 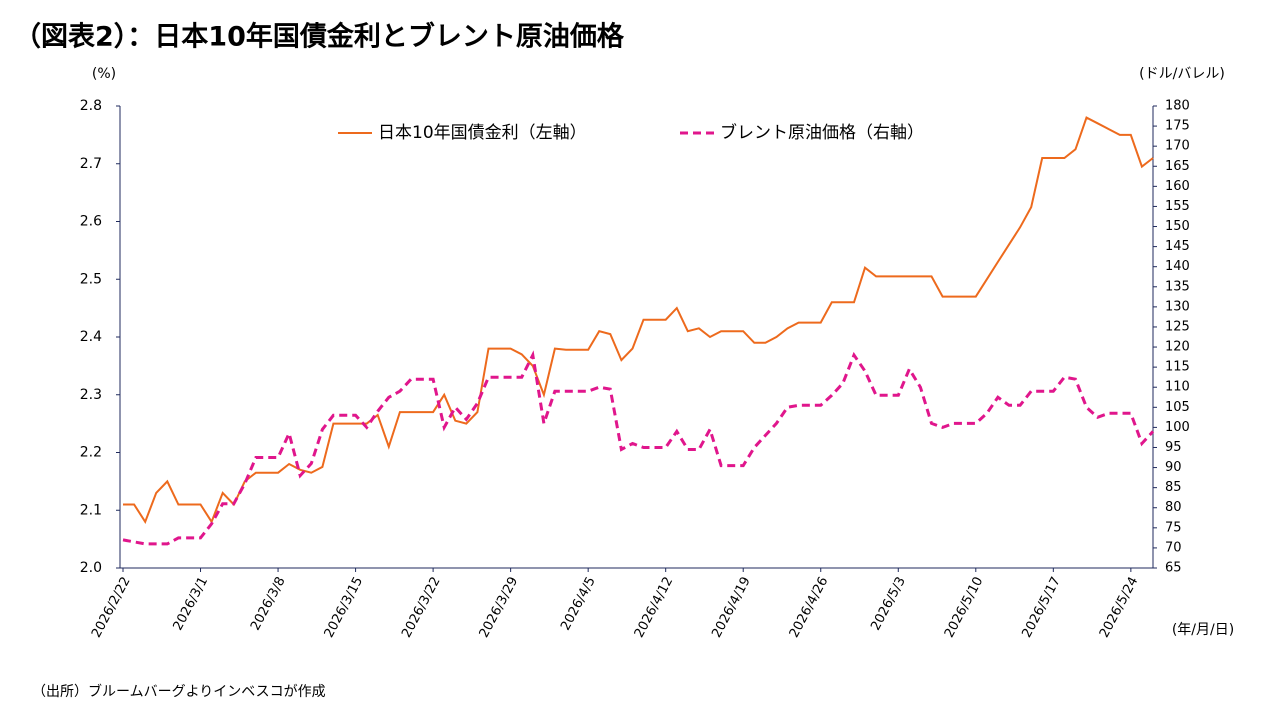 What do you see at coordinates (1177, 146) in the screenshot?
I see `y2-tick-label: 170` at bounding box center [1177, 146].